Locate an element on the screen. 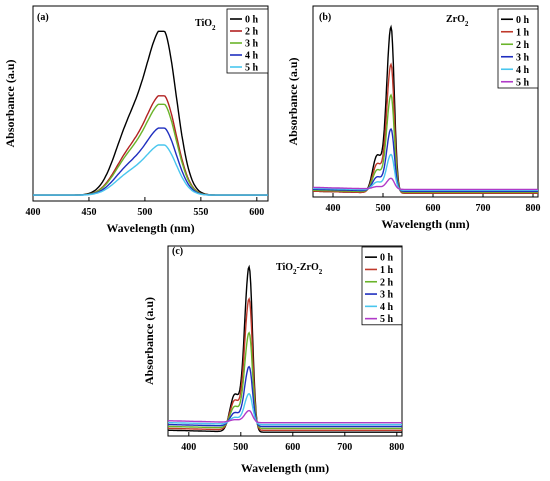 Image resolution: width=550 pixels, height=481 pixels. panel-label: (b) is located at coordinates (325, 17).